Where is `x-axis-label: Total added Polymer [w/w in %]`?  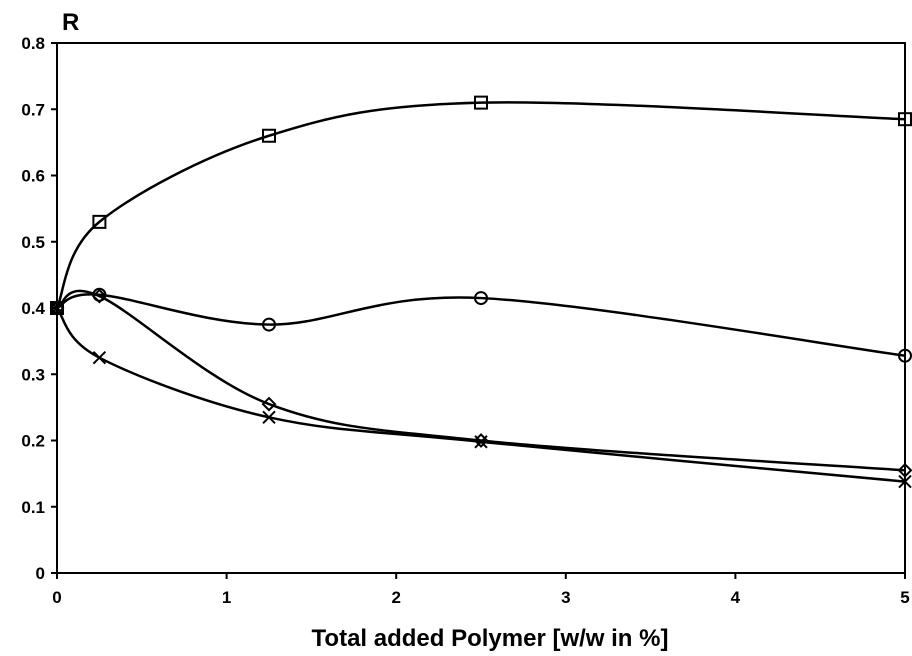
x-axis-label: Total added Polymer [w/w in %] is located at coordinates (490, 638).